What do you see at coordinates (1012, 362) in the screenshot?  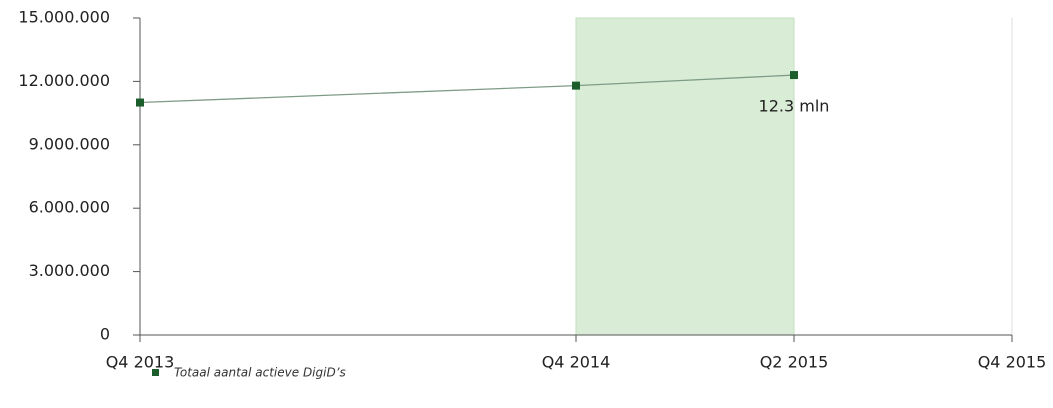 I see `x-tick-label: Q4 2015` at bounding box center [1012, 362].